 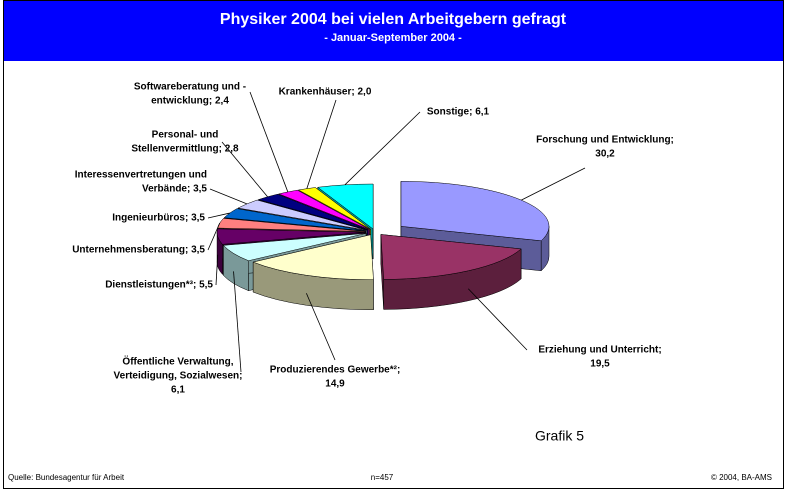 What do you see at coordinates (141, 175) in the screenshot?
I see `slice-label: Interessenvertretungen und` at bounding box center [141, 175].